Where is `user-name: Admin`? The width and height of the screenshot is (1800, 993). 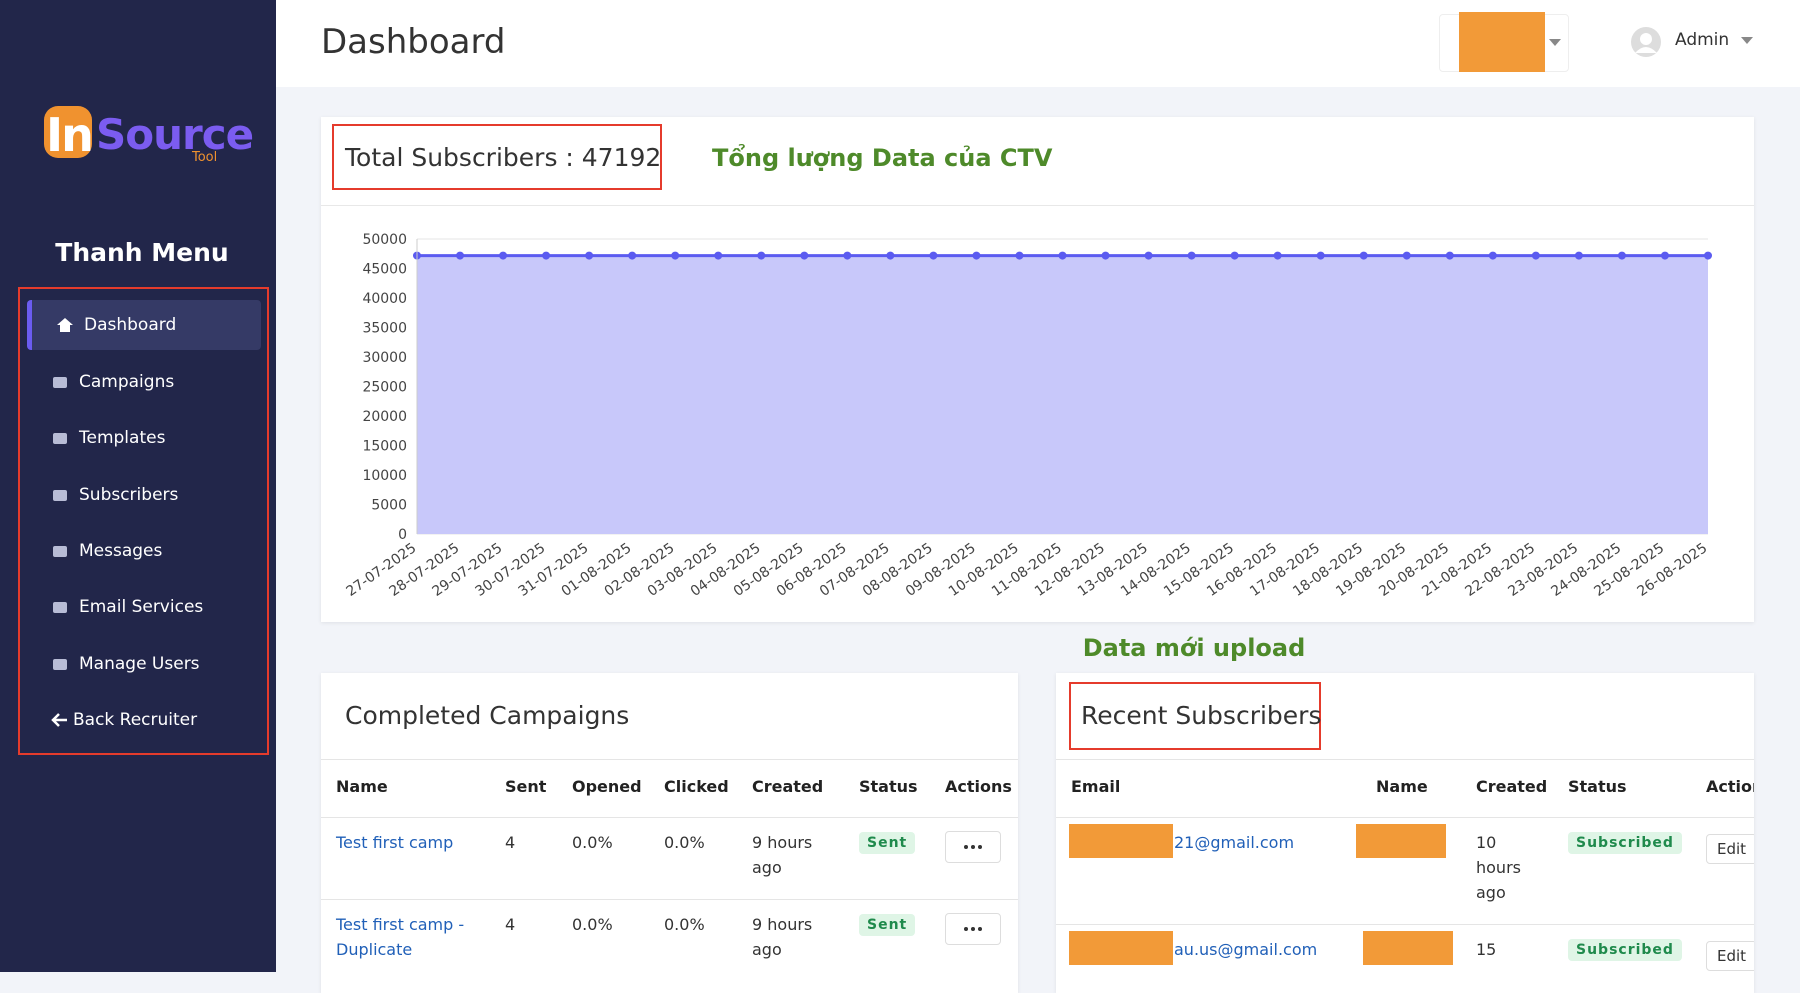 user-name: Admin is located at coordinates (1702, 40).